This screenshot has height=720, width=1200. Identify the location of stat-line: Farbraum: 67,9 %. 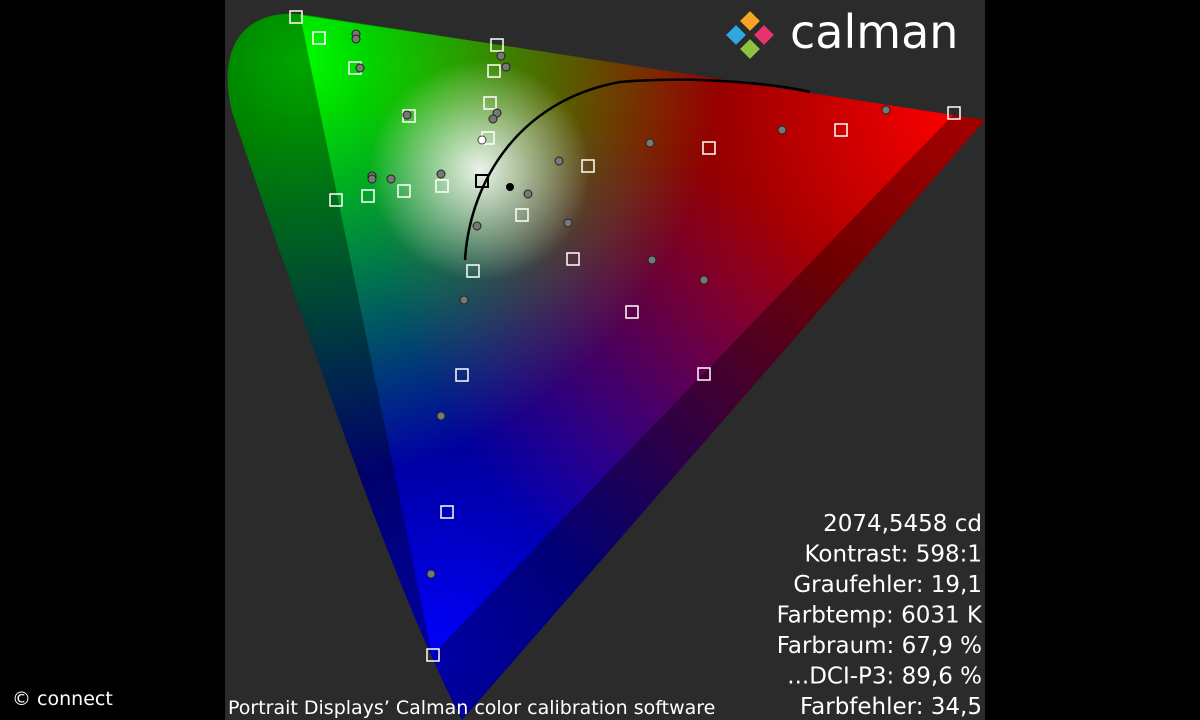
(879, 646).